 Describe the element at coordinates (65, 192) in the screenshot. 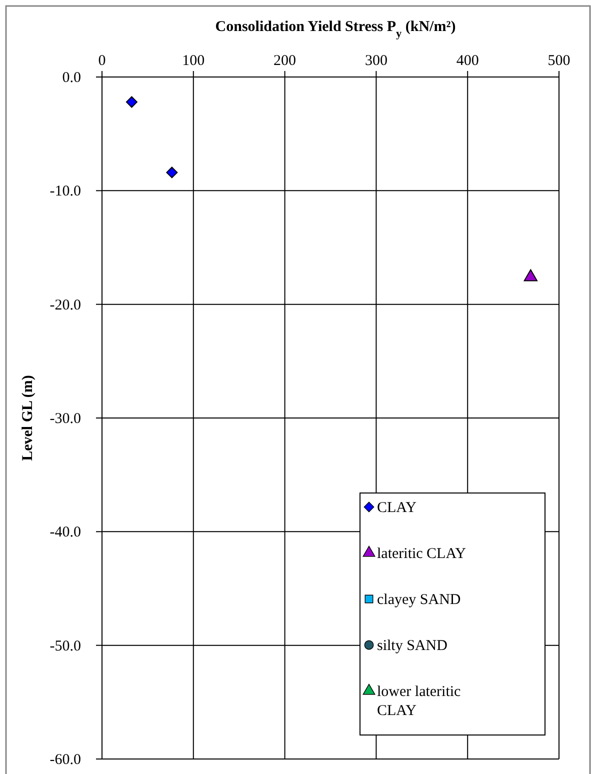

I see `y-tick-label: -10.0` at that location.